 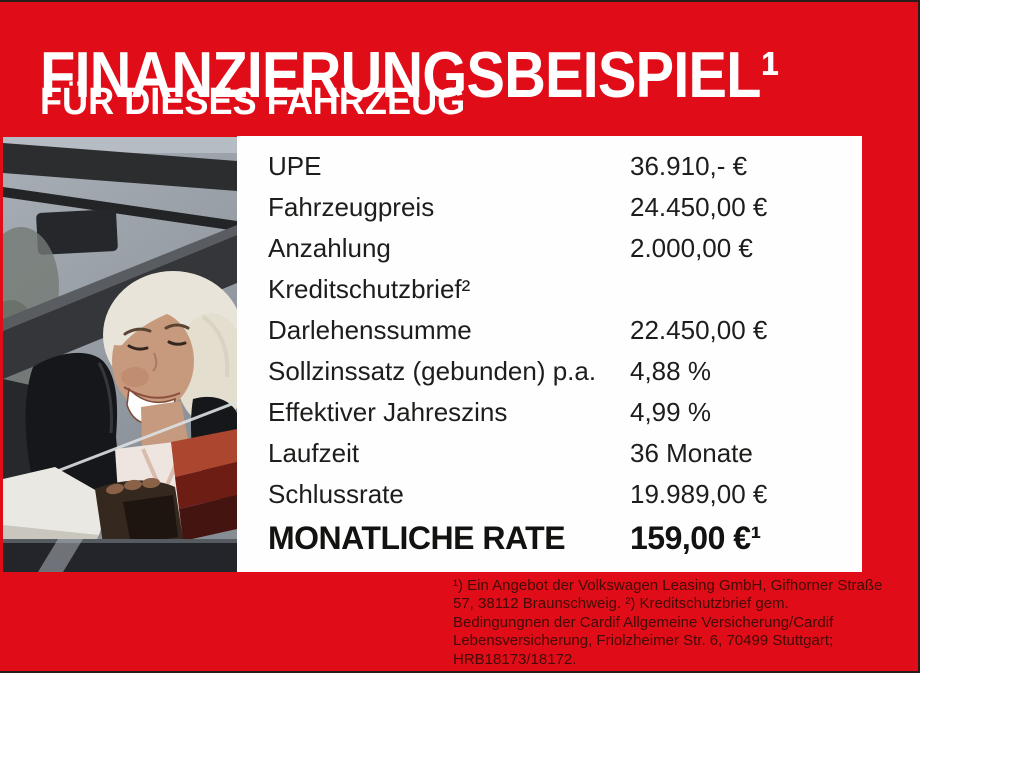 What do you see at coordinates (695, 538) in the screenshot?
I see `monthly-rate-value: 159,00 €¹` at bounding box center [695, 538].